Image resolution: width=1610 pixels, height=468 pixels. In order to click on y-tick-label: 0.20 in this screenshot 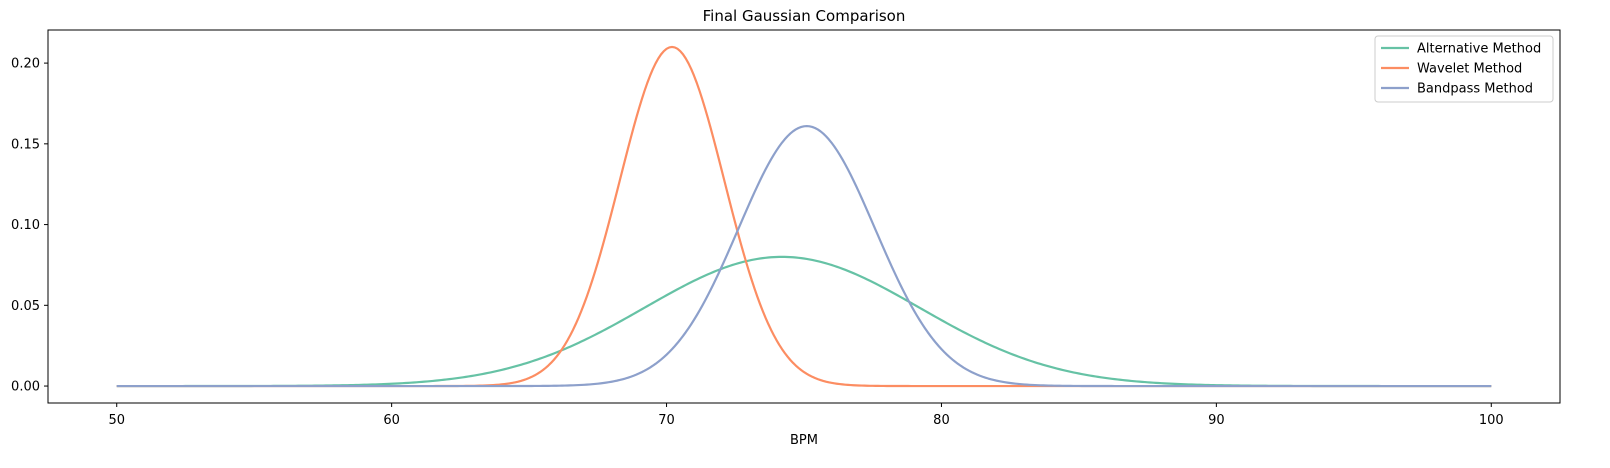, I will do `click(25, 64)`.